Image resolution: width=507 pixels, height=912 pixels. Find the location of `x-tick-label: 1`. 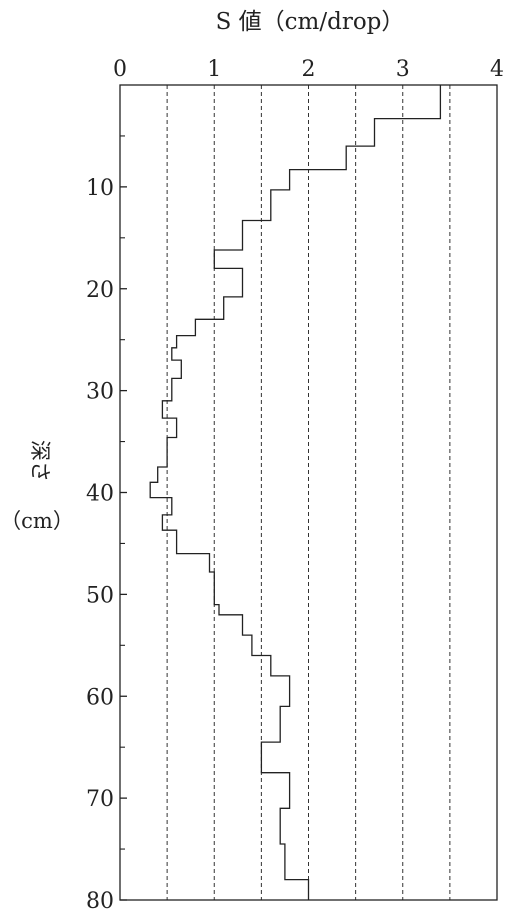

x-tick-label: 1 is located at coordinates (214, 69).